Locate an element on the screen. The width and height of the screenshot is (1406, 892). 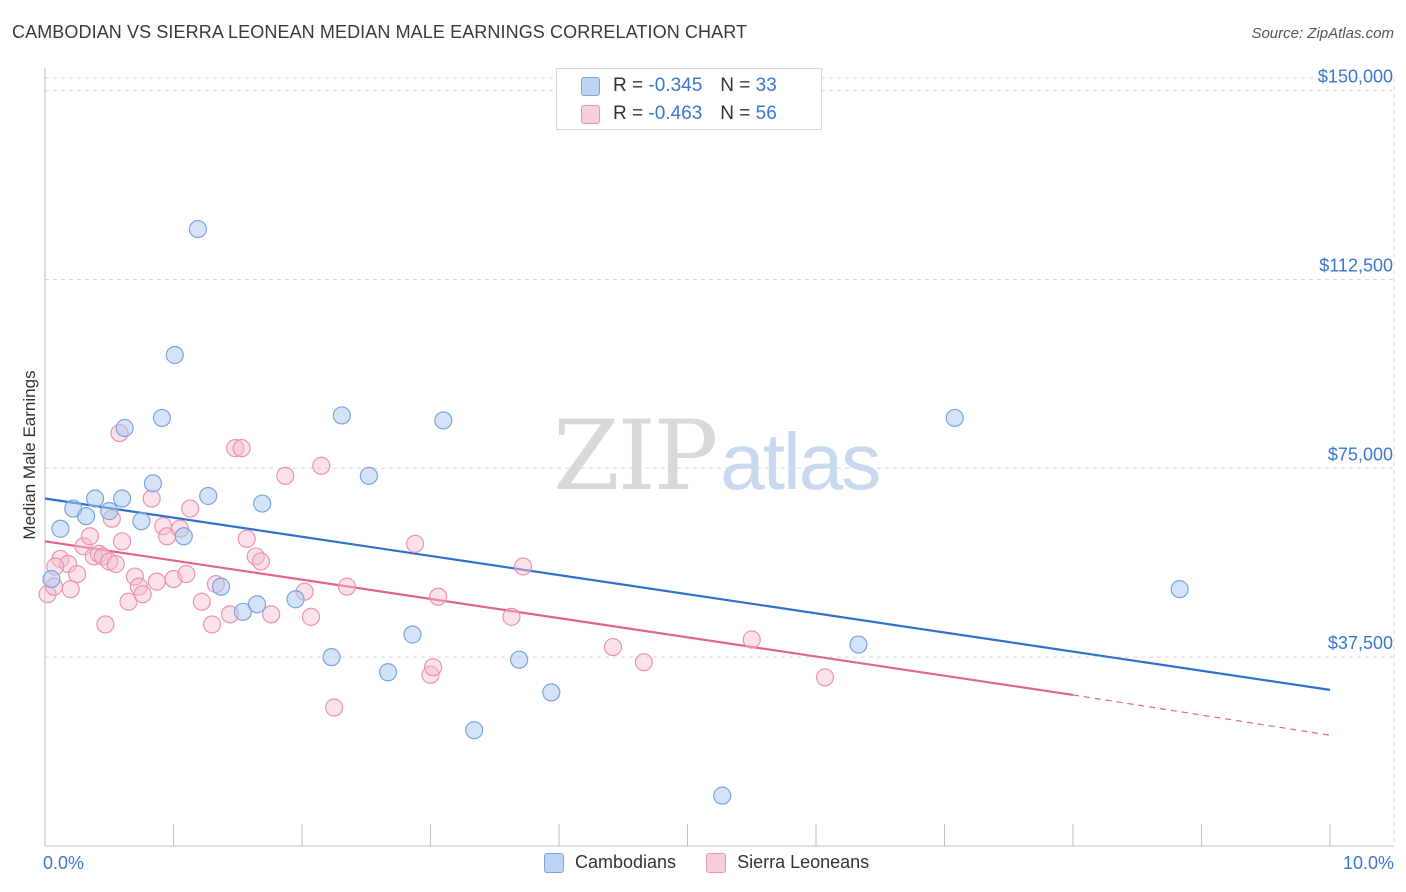
y-tick-label: $150,000 is located at coordinates (1355, 77).